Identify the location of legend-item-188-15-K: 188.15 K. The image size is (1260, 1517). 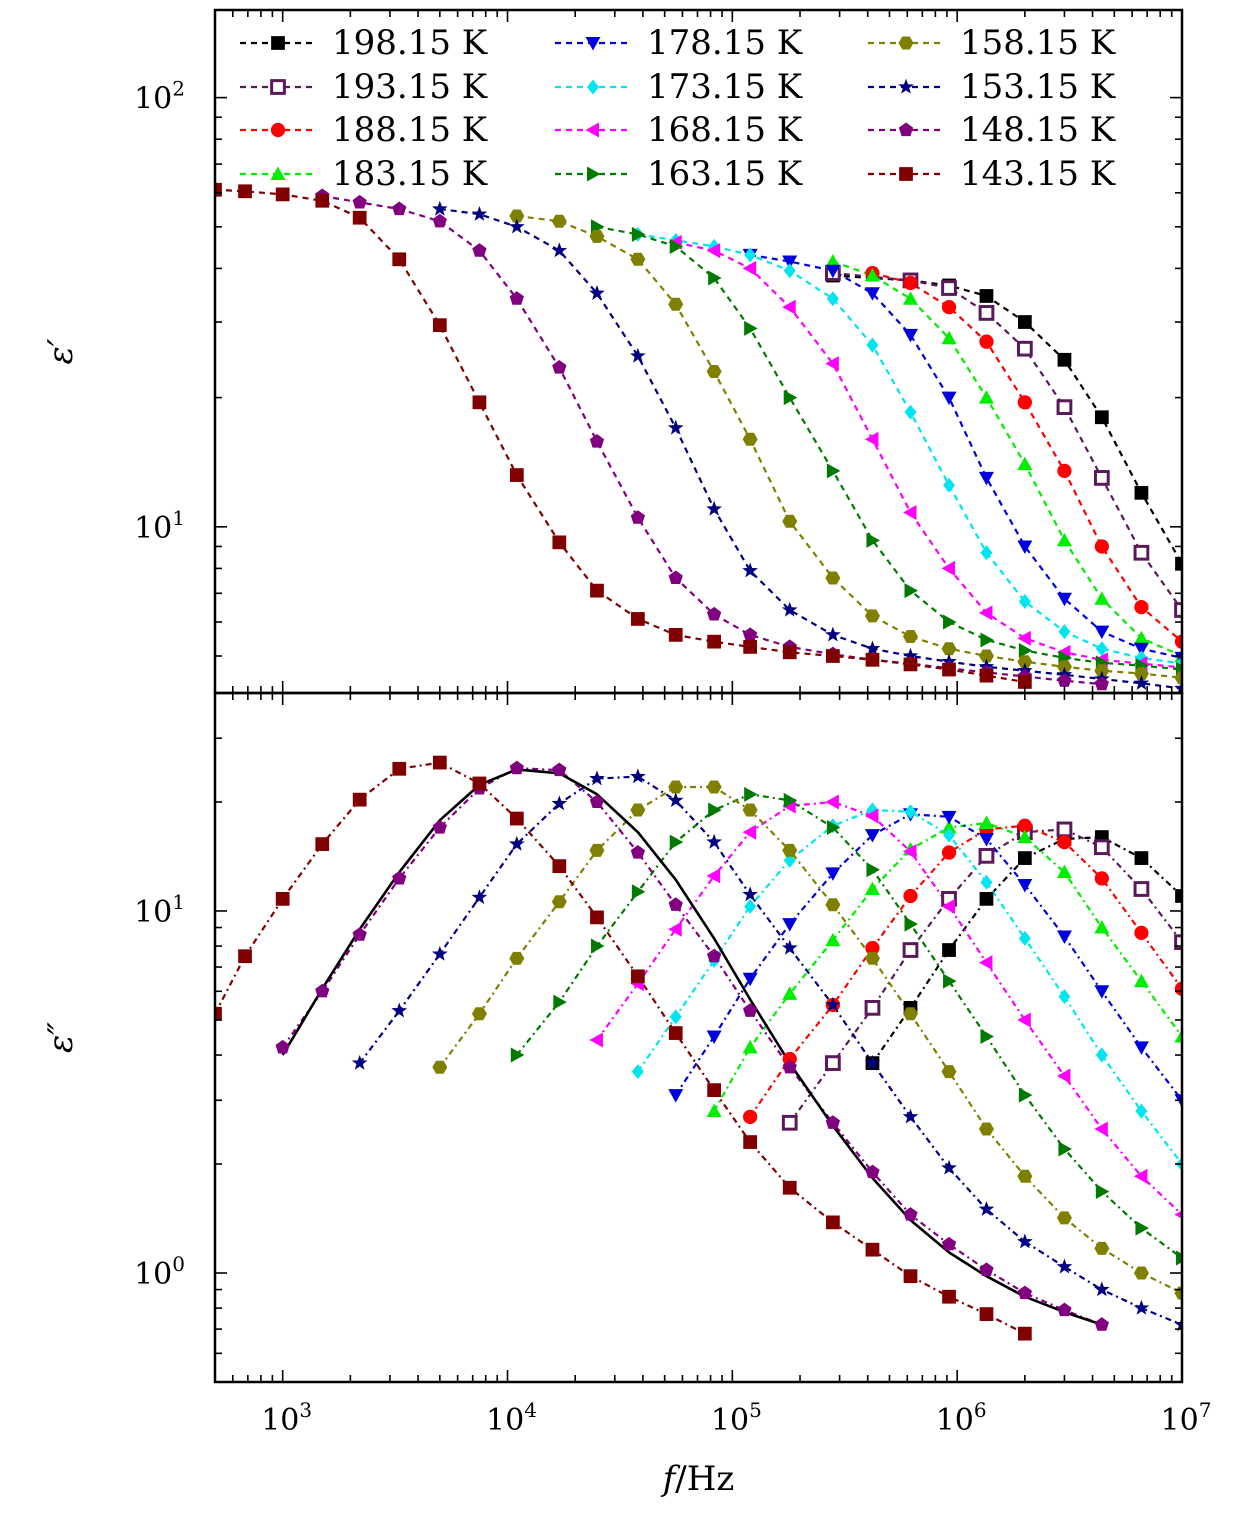
(364, 130).